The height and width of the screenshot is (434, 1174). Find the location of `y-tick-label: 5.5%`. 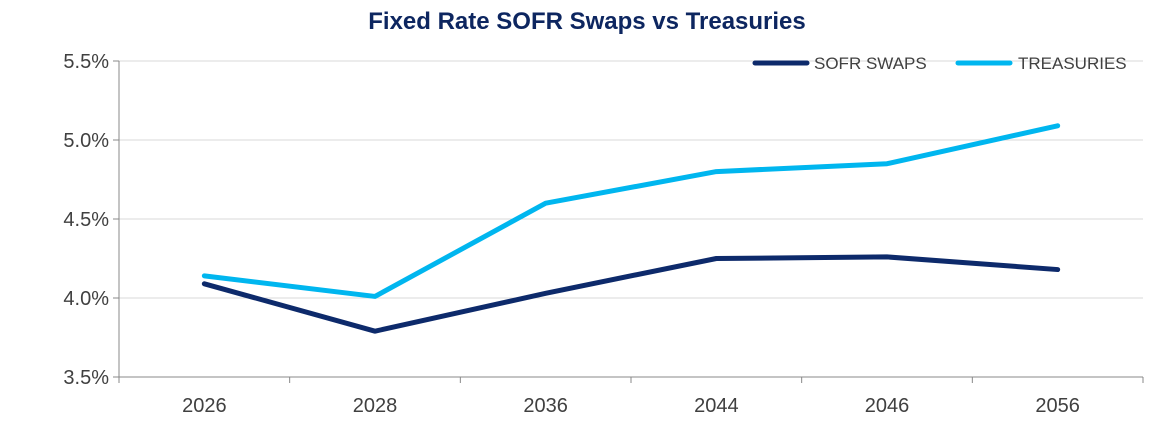

y-tick-label: 5.5% is located at coordinates (86, 62).